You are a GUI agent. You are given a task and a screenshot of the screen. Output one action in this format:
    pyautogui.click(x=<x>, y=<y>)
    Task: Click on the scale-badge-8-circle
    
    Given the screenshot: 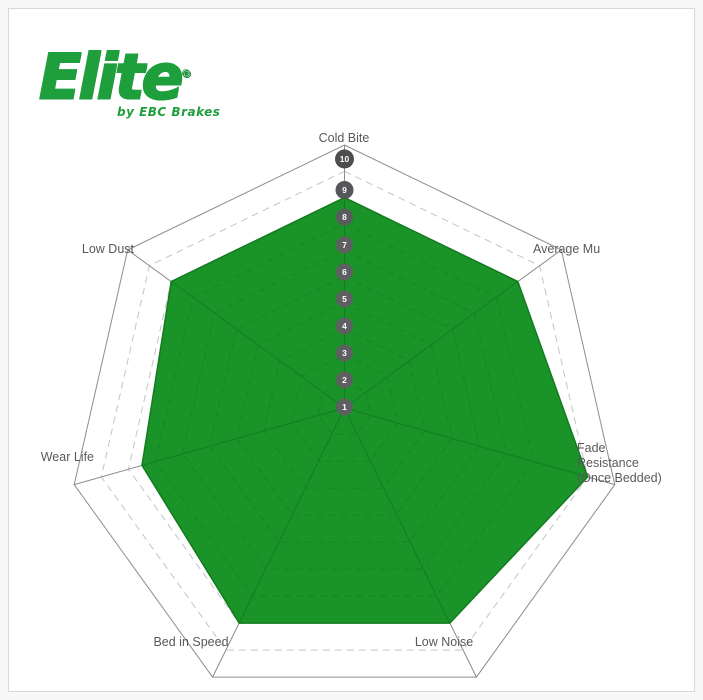 What is the action you would take?
    pyautogui.click(x=344, y=217)
    